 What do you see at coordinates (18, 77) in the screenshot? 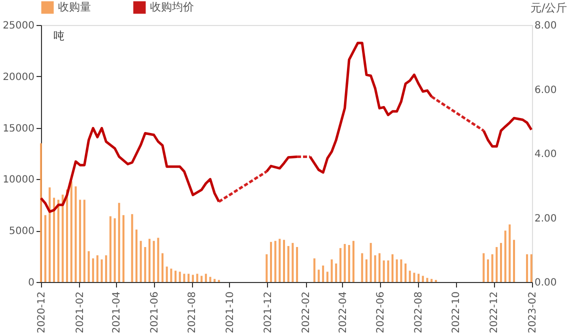
I see `y-tick-label: 20000` at bounding box center [18, 77].